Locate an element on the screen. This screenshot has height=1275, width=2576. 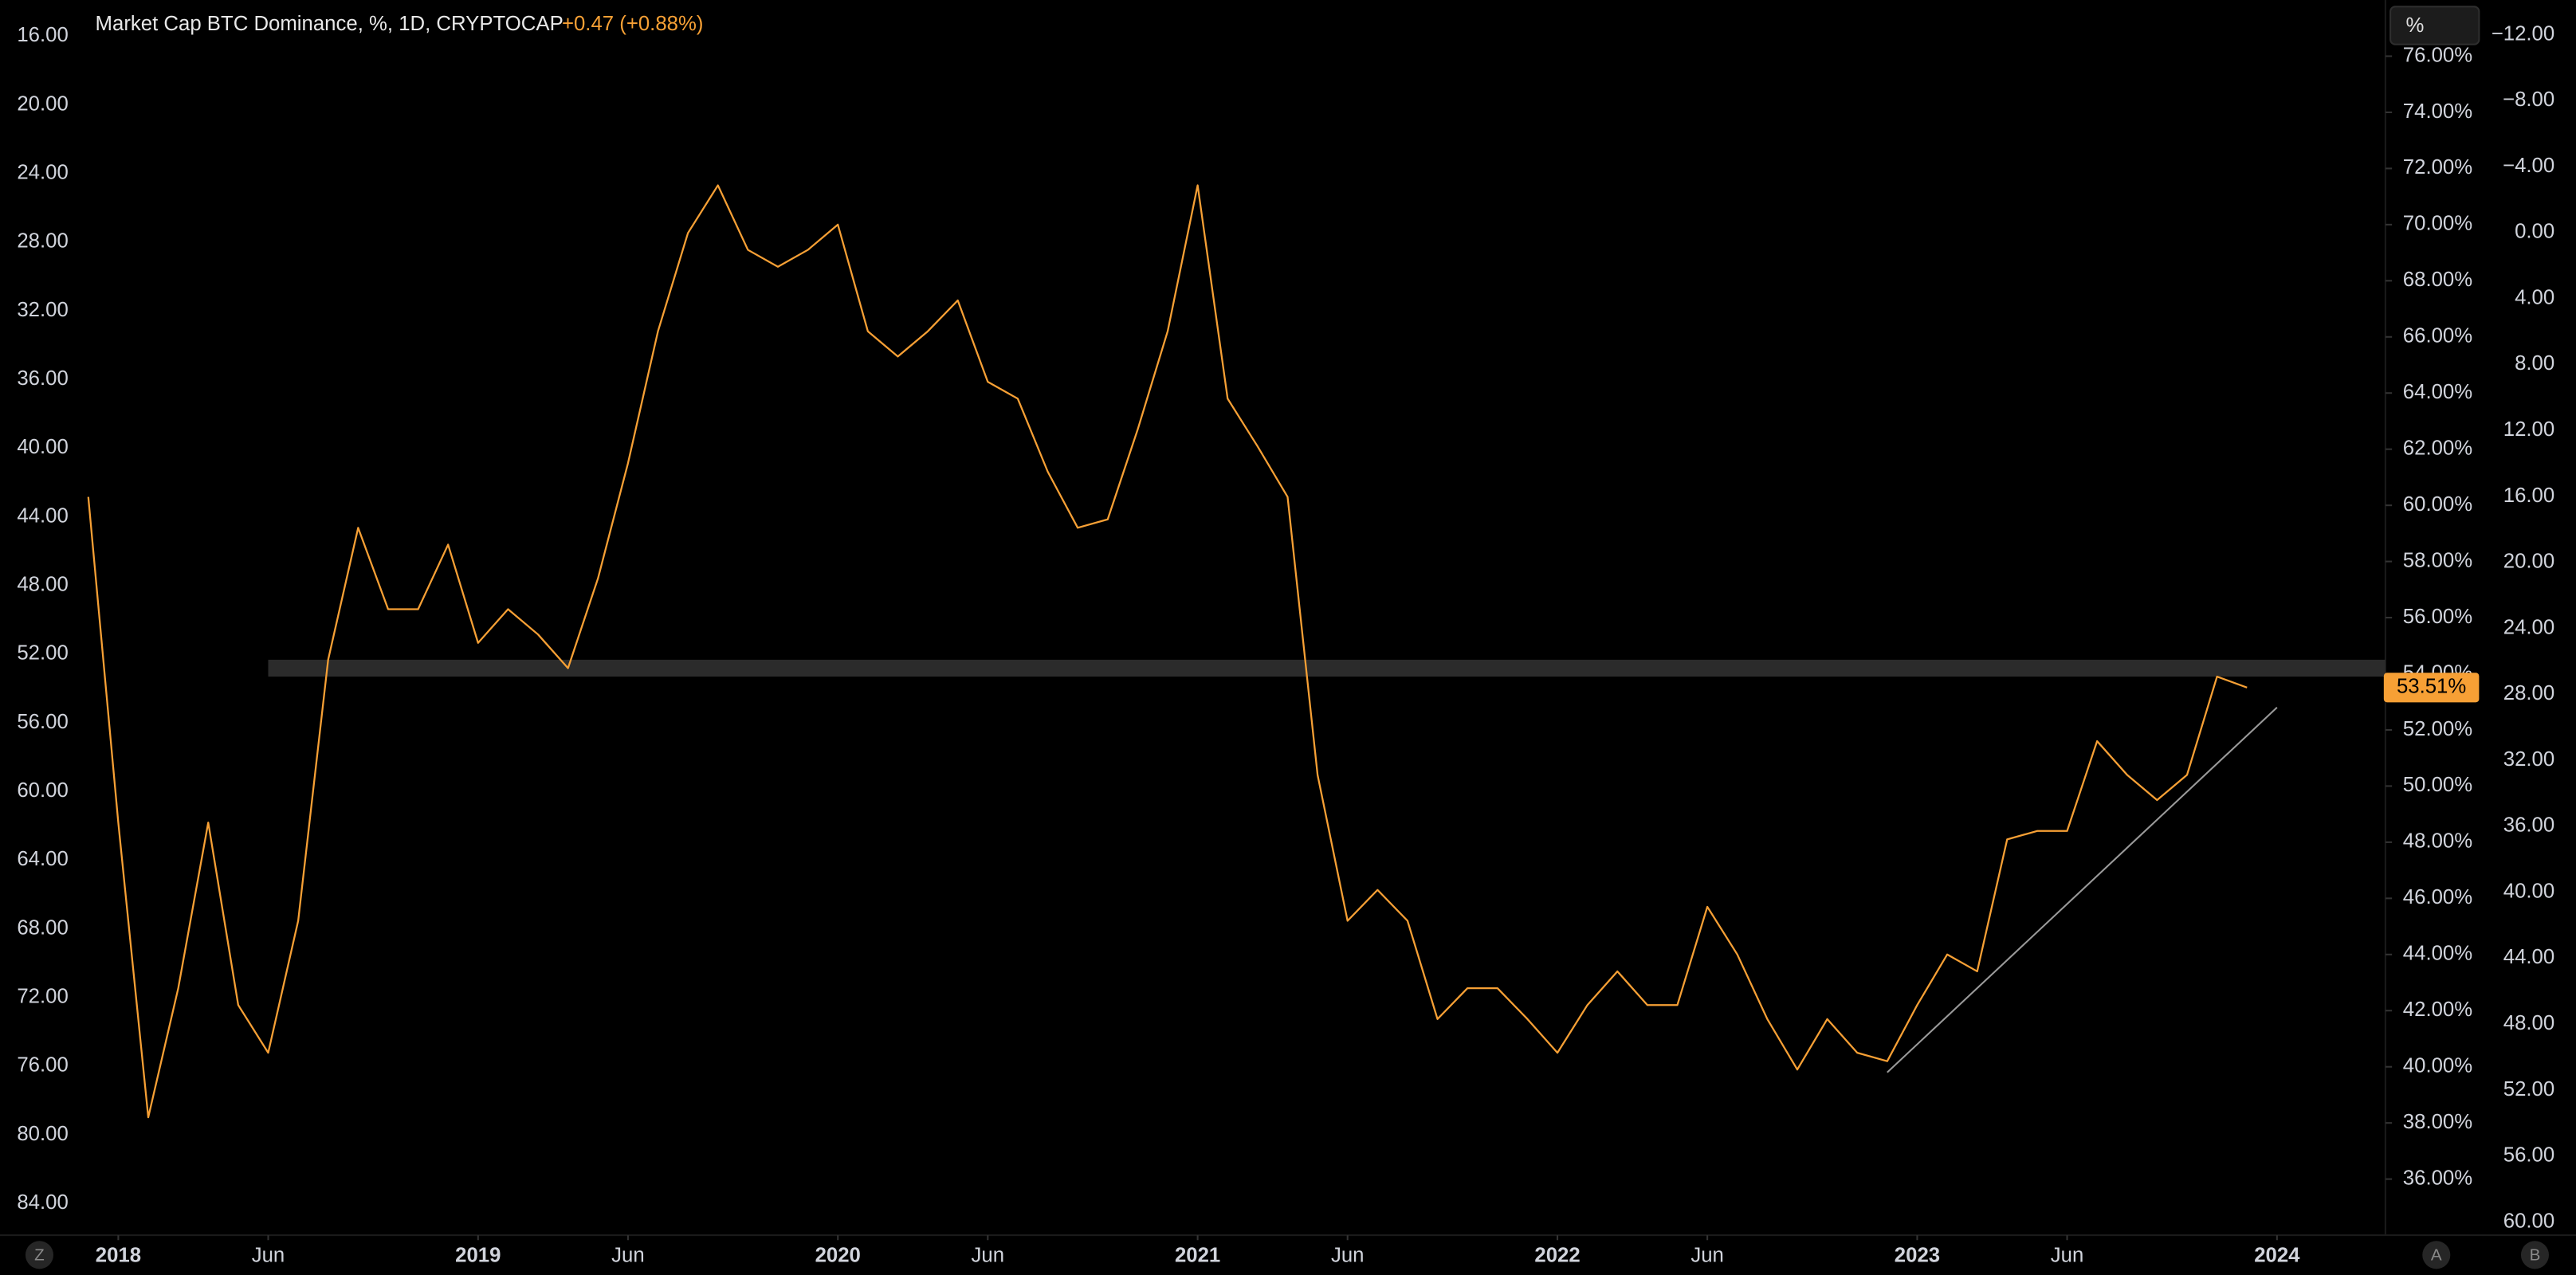
last-value-label: 53.51% is located at coordinates (2431, 687).